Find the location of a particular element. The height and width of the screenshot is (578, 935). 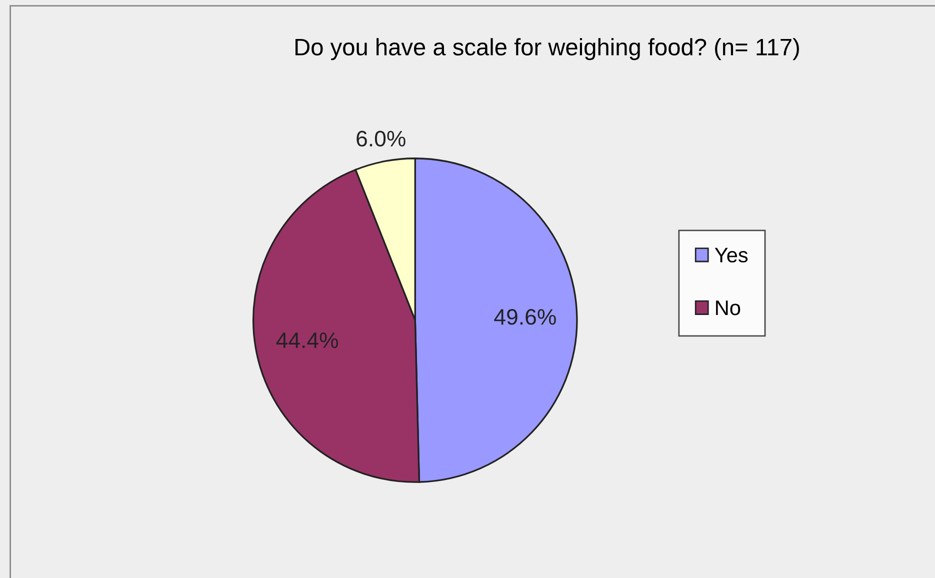

data-label: 44.4% is located at coordinates (307, 340).